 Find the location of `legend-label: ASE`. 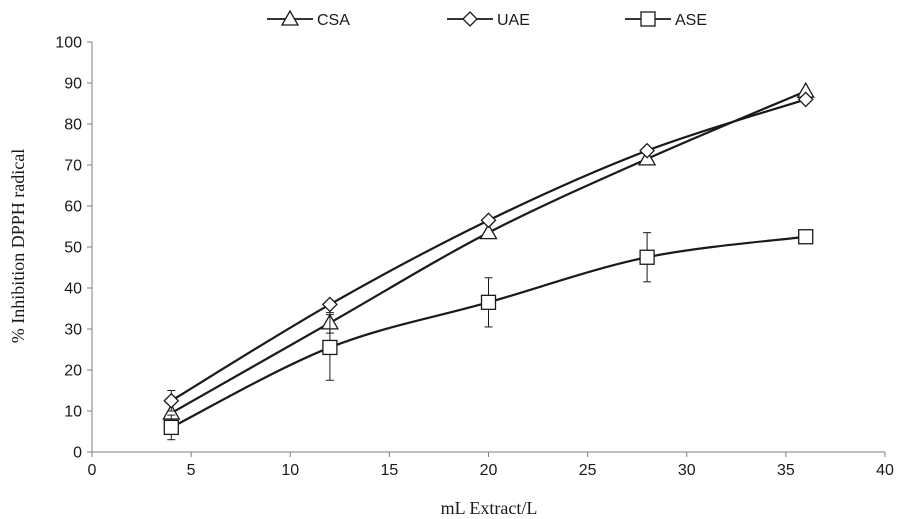

legend-label: ASE is located at coordinates (691, 20).